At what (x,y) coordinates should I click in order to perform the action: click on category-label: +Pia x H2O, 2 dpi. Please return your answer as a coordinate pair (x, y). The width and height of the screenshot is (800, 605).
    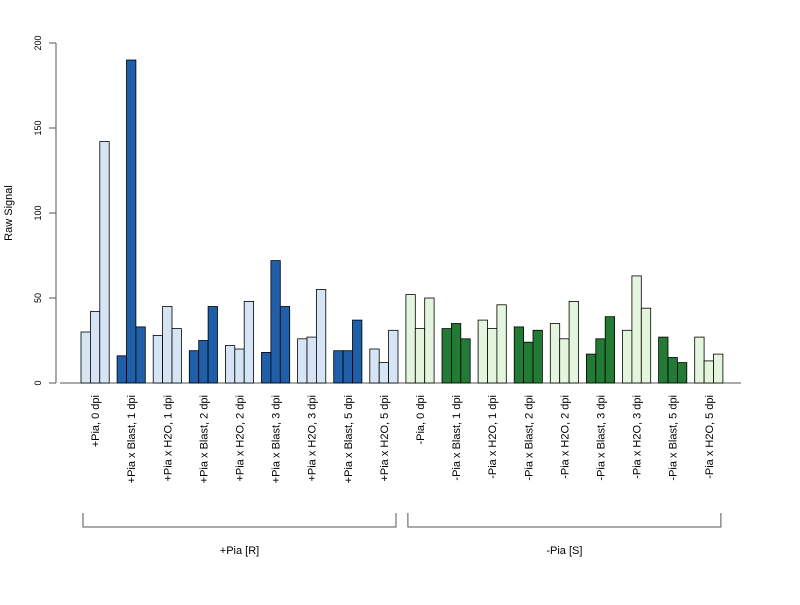
    Looking at the image, I should click on (241, 438).